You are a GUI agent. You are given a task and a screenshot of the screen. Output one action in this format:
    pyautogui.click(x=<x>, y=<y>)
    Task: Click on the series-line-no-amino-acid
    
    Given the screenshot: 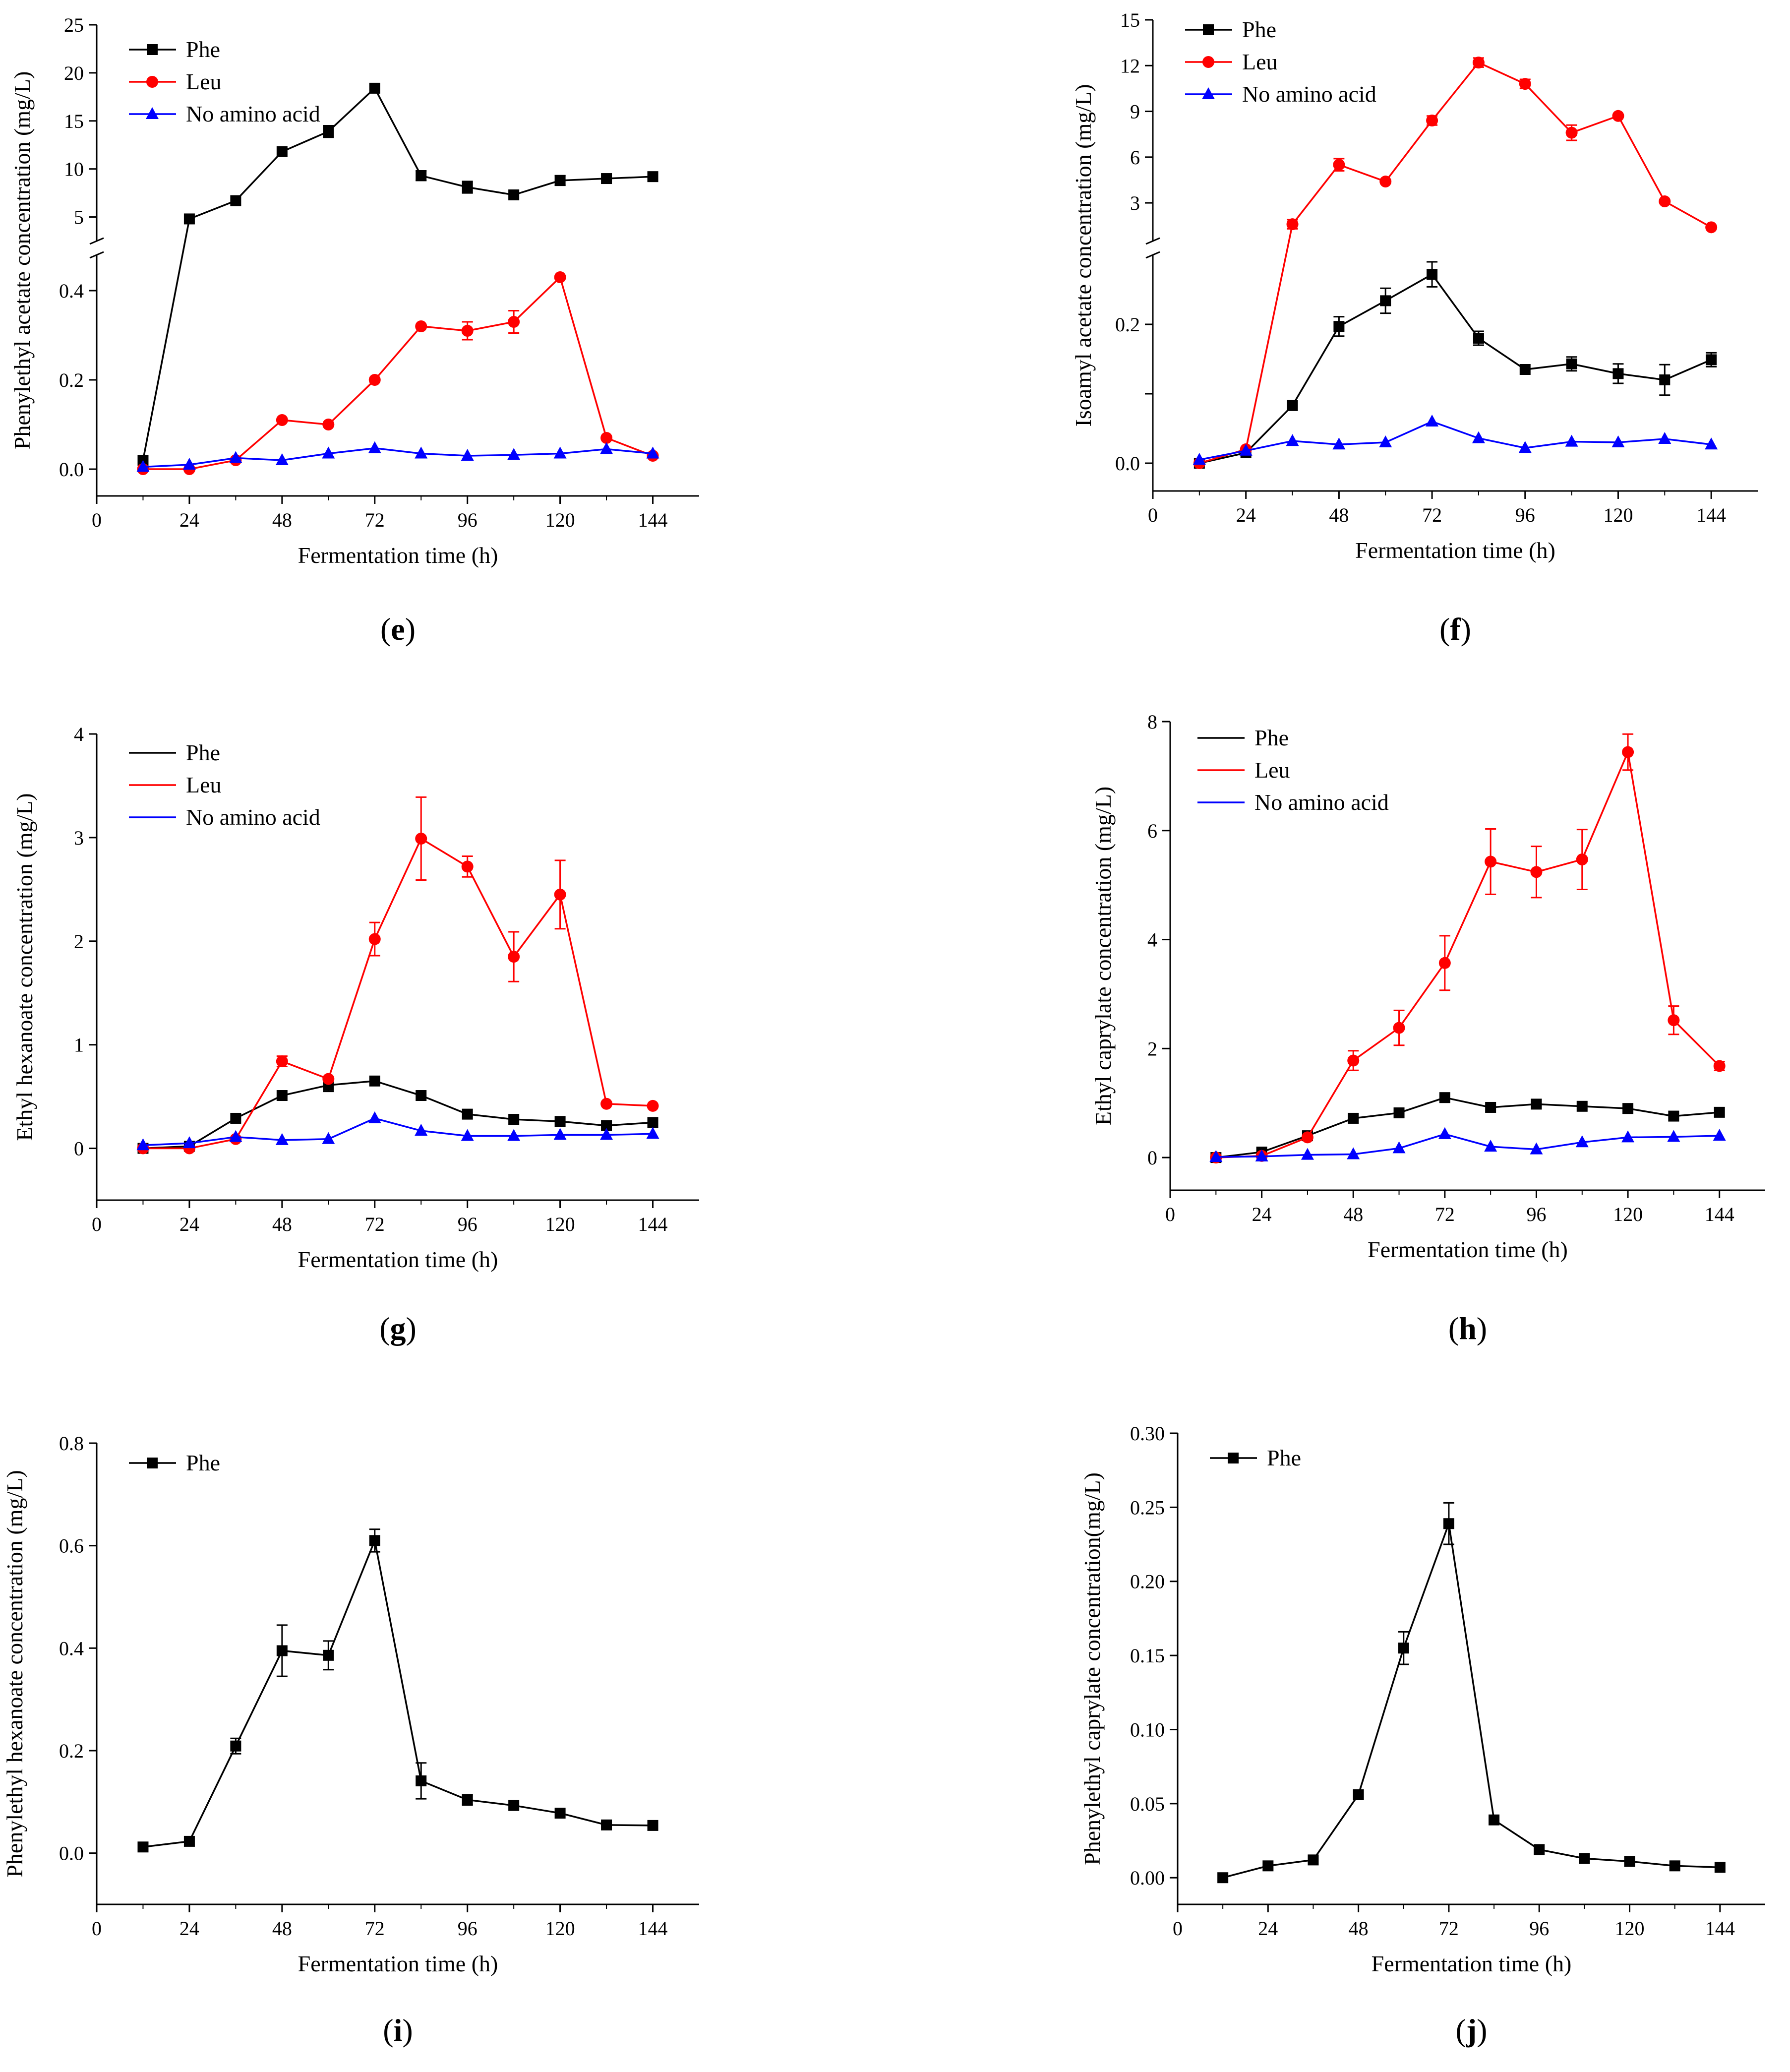 What is the action you would take?
    pyautogui.click(x=398, y=457)
    